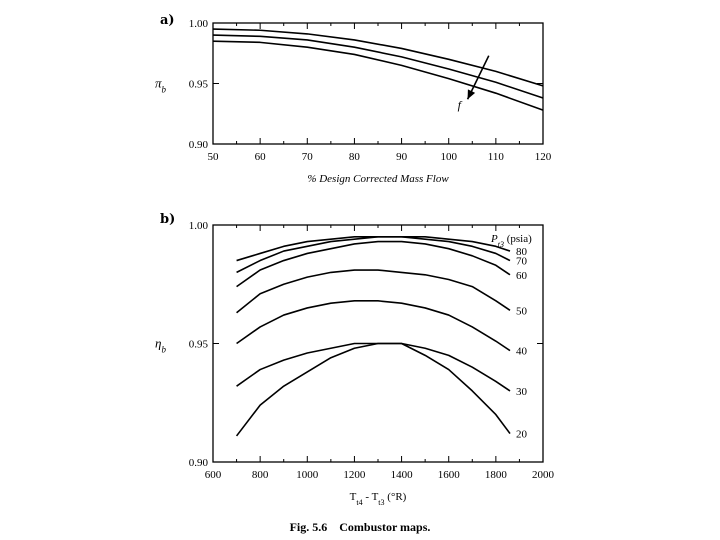  I want to click on x-tick-label: 90, so click(402, 157).